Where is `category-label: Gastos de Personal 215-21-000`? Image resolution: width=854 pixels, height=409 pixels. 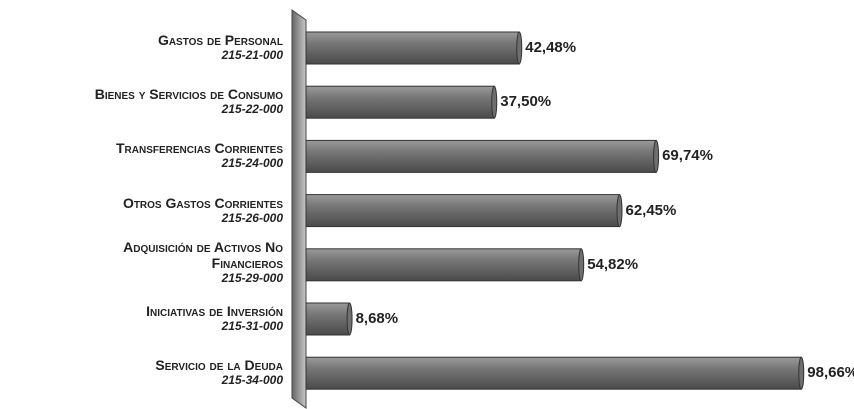
category-label: Gastos de Personal 215-21-000 is located at coordinates (220, 47).